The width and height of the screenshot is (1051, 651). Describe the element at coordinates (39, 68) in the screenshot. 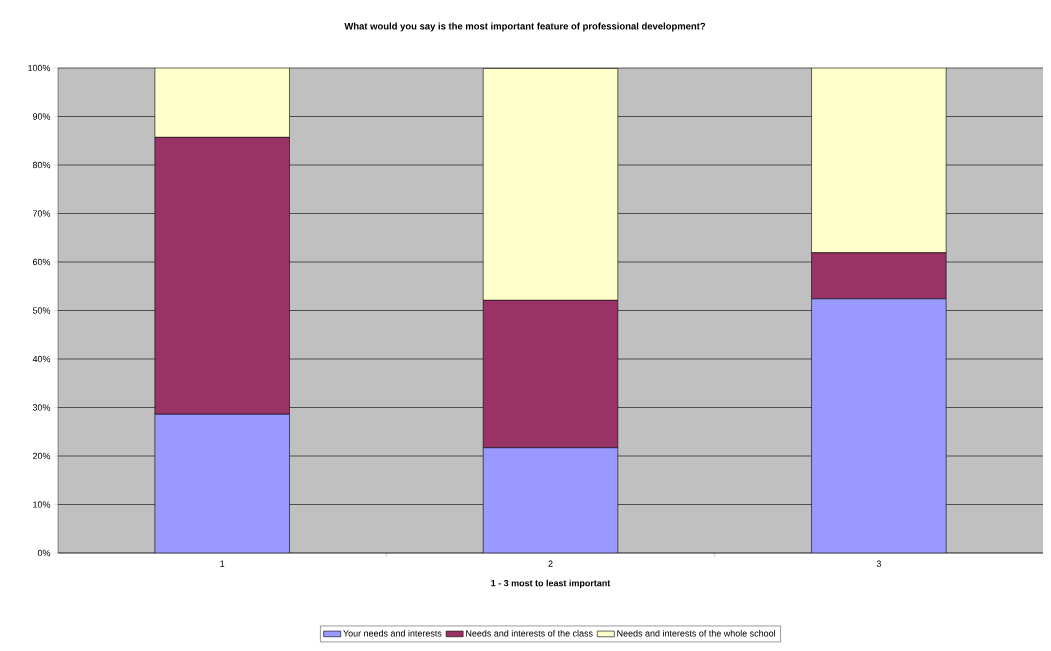

I see `y-tick-label: 100%` at that location.